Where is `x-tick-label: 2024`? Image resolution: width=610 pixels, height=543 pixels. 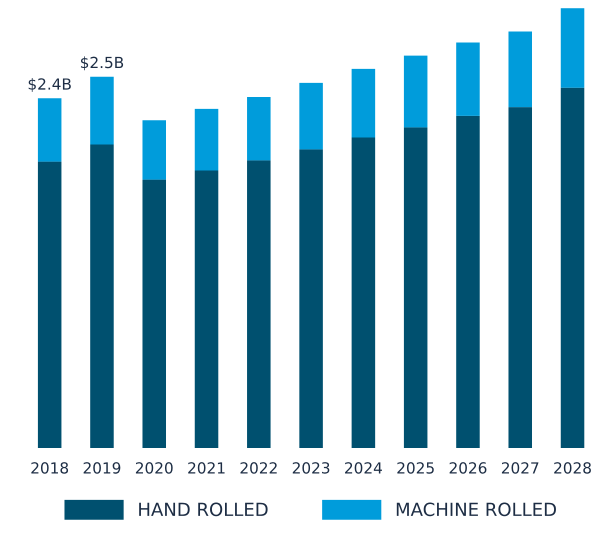
x-tick-label: 2024 is located at coordinates (363, 468).